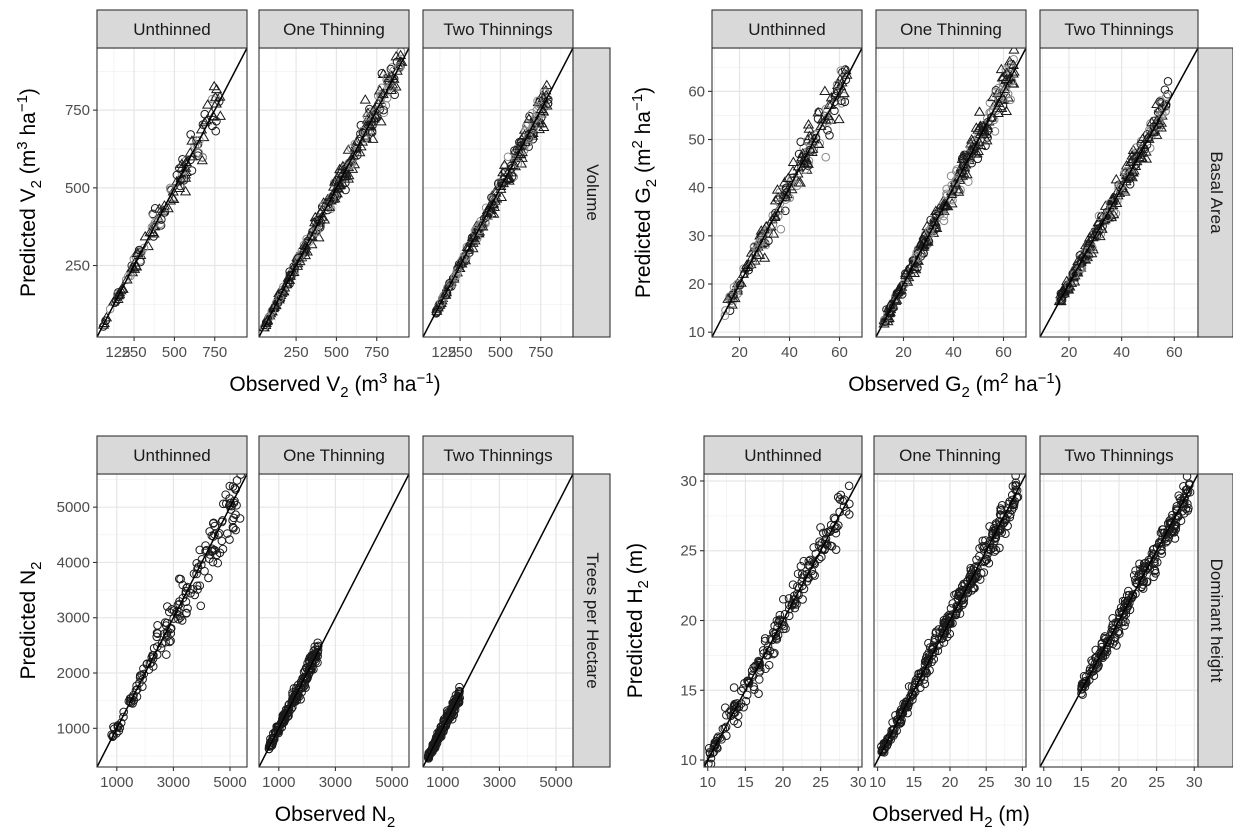 This screenshot has height=832, width=1233. I want to click on y-tick-label: 40, so click(696, 188).